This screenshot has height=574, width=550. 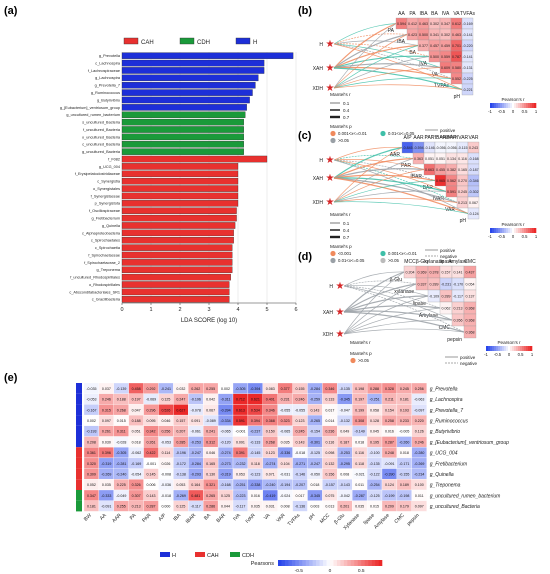 What do you see at coordinates (180, 400) in the screenshot?
I see `heat-value: 0.247` at bounding box center [180, 400].